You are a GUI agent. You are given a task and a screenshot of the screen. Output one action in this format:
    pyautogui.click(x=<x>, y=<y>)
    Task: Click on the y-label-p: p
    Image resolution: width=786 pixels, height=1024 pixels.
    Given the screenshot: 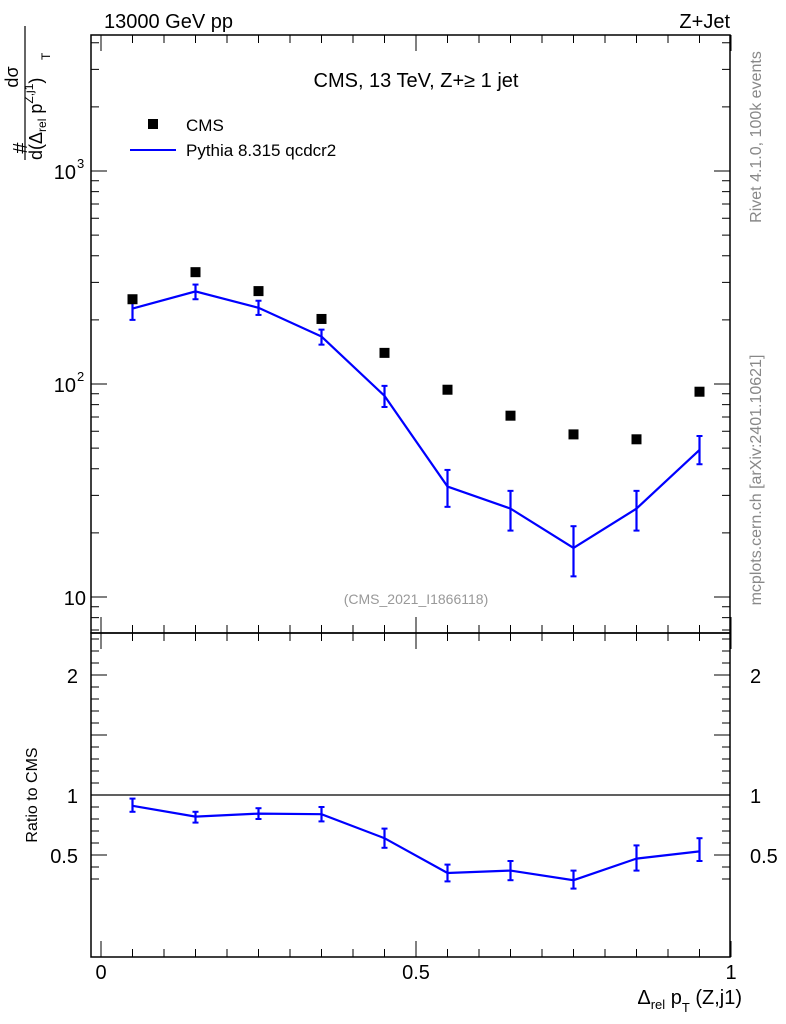 What is the action you would take?
    pyautogui.click(x=36, y=111)
    